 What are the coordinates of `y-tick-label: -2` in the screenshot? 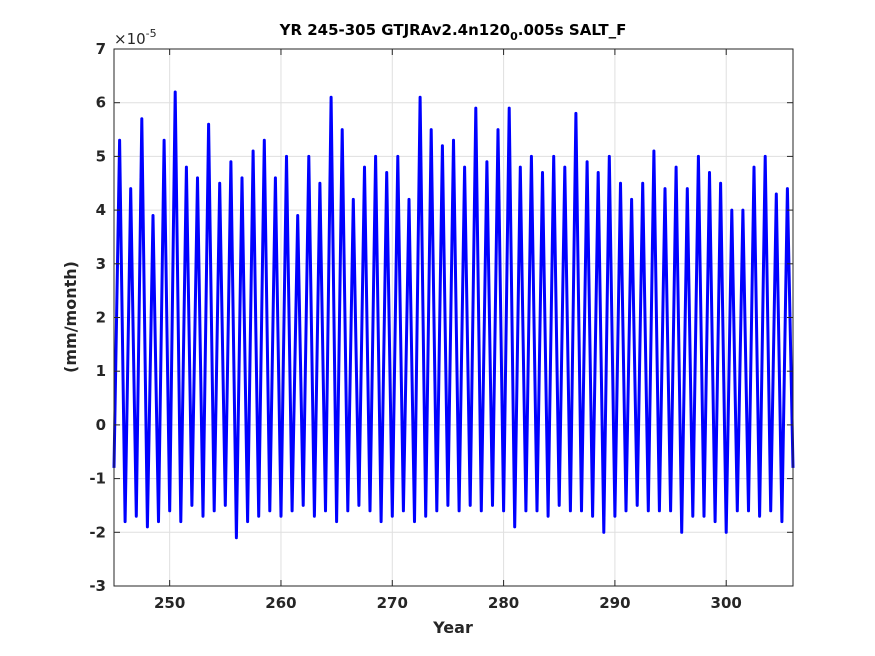 It's located at (97, 532).